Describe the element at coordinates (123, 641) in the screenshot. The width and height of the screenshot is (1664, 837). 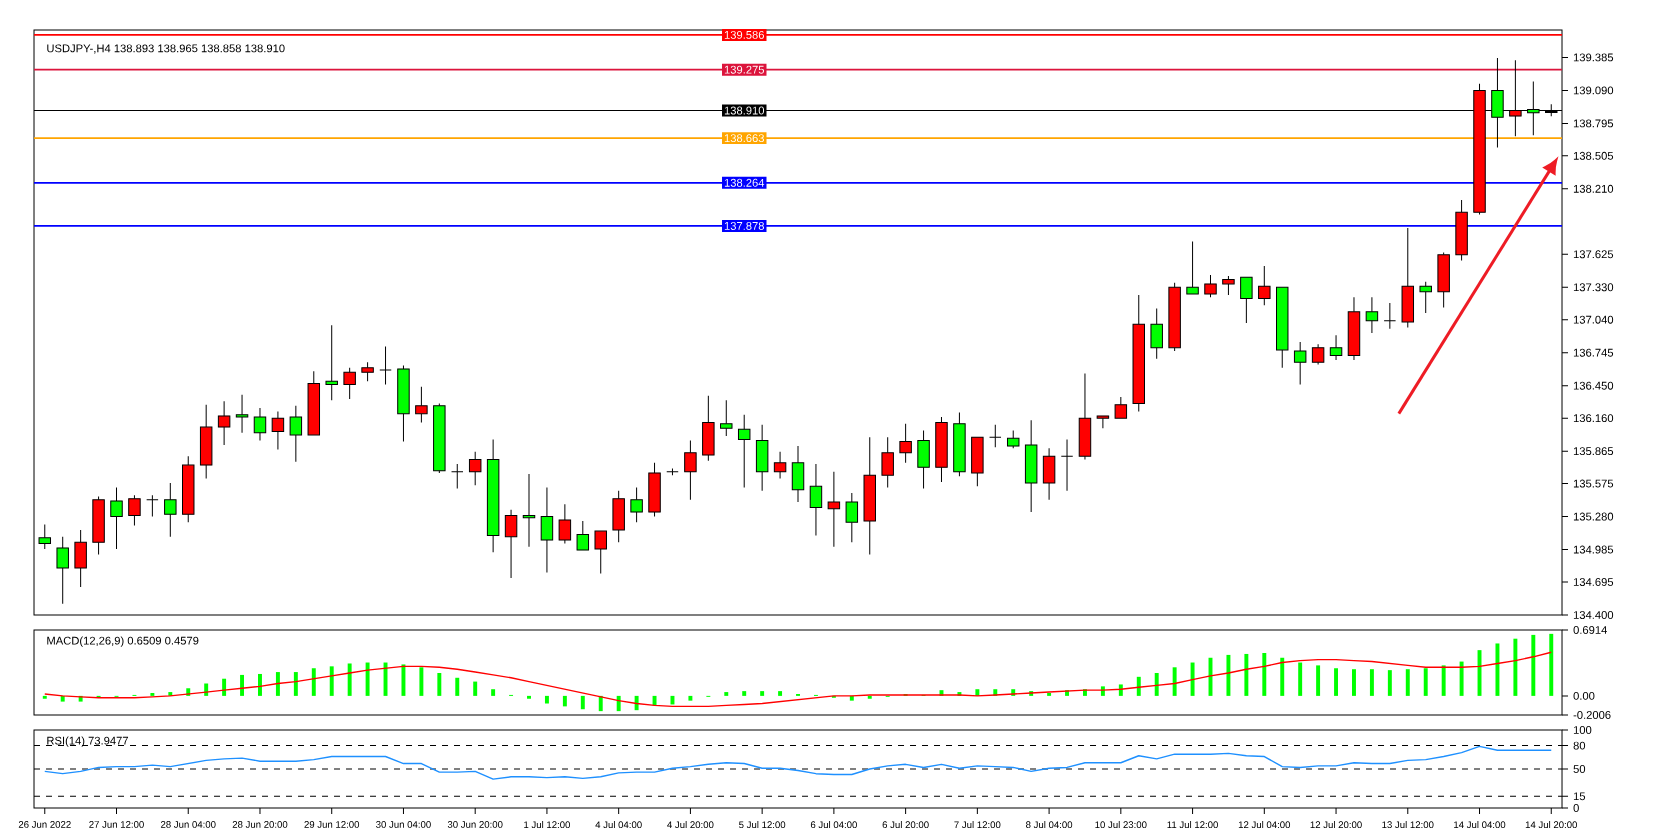
I see `text: MACD(12,26,9) 0.6509 0.4579` at that location.